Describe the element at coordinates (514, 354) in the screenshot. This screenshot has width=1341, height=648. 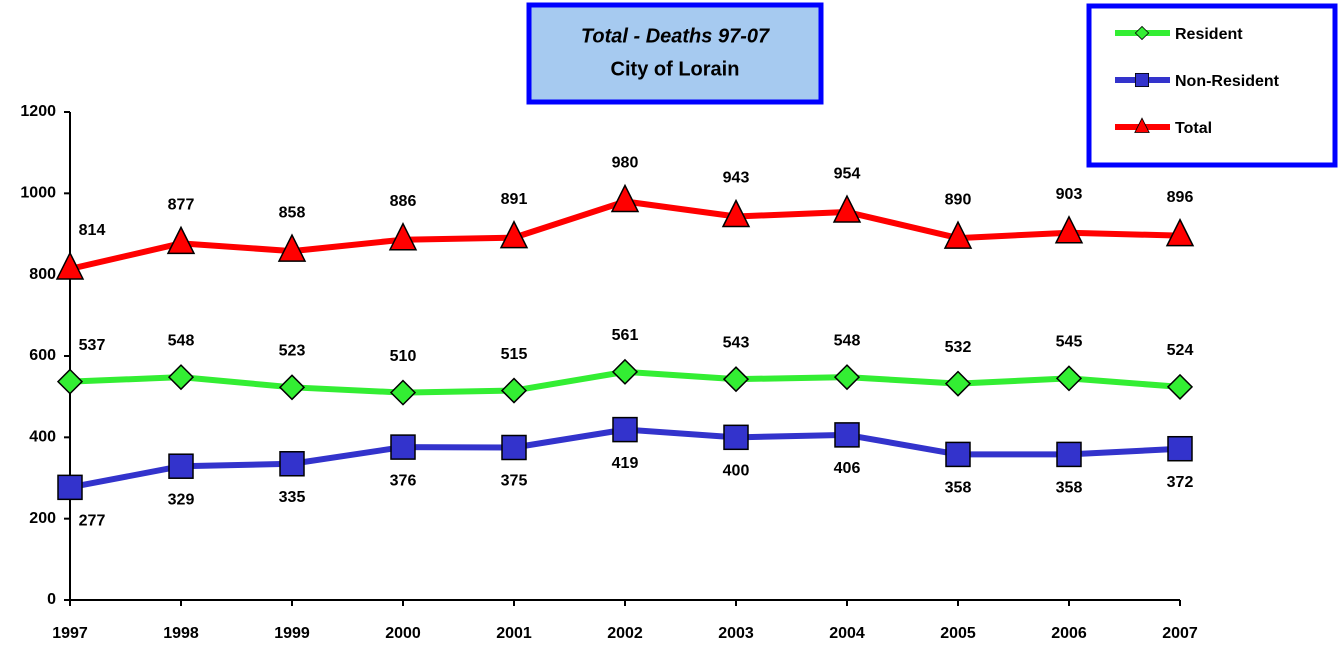
I see `data-label: 515` at that location.